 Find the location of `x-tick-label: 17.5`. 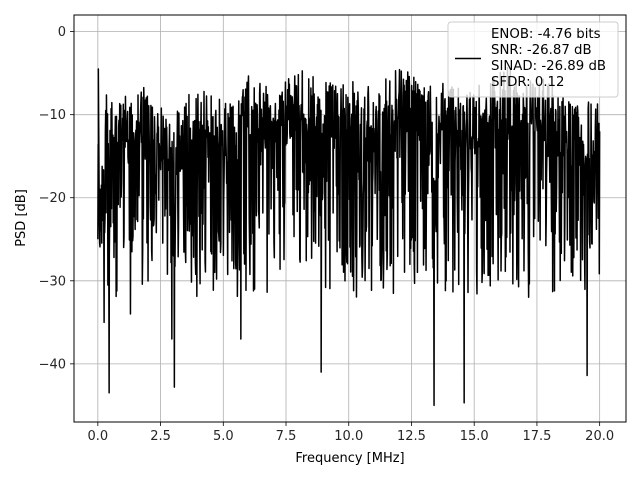

x-tick-label: 17.5 is located at coordinates (536, 436).